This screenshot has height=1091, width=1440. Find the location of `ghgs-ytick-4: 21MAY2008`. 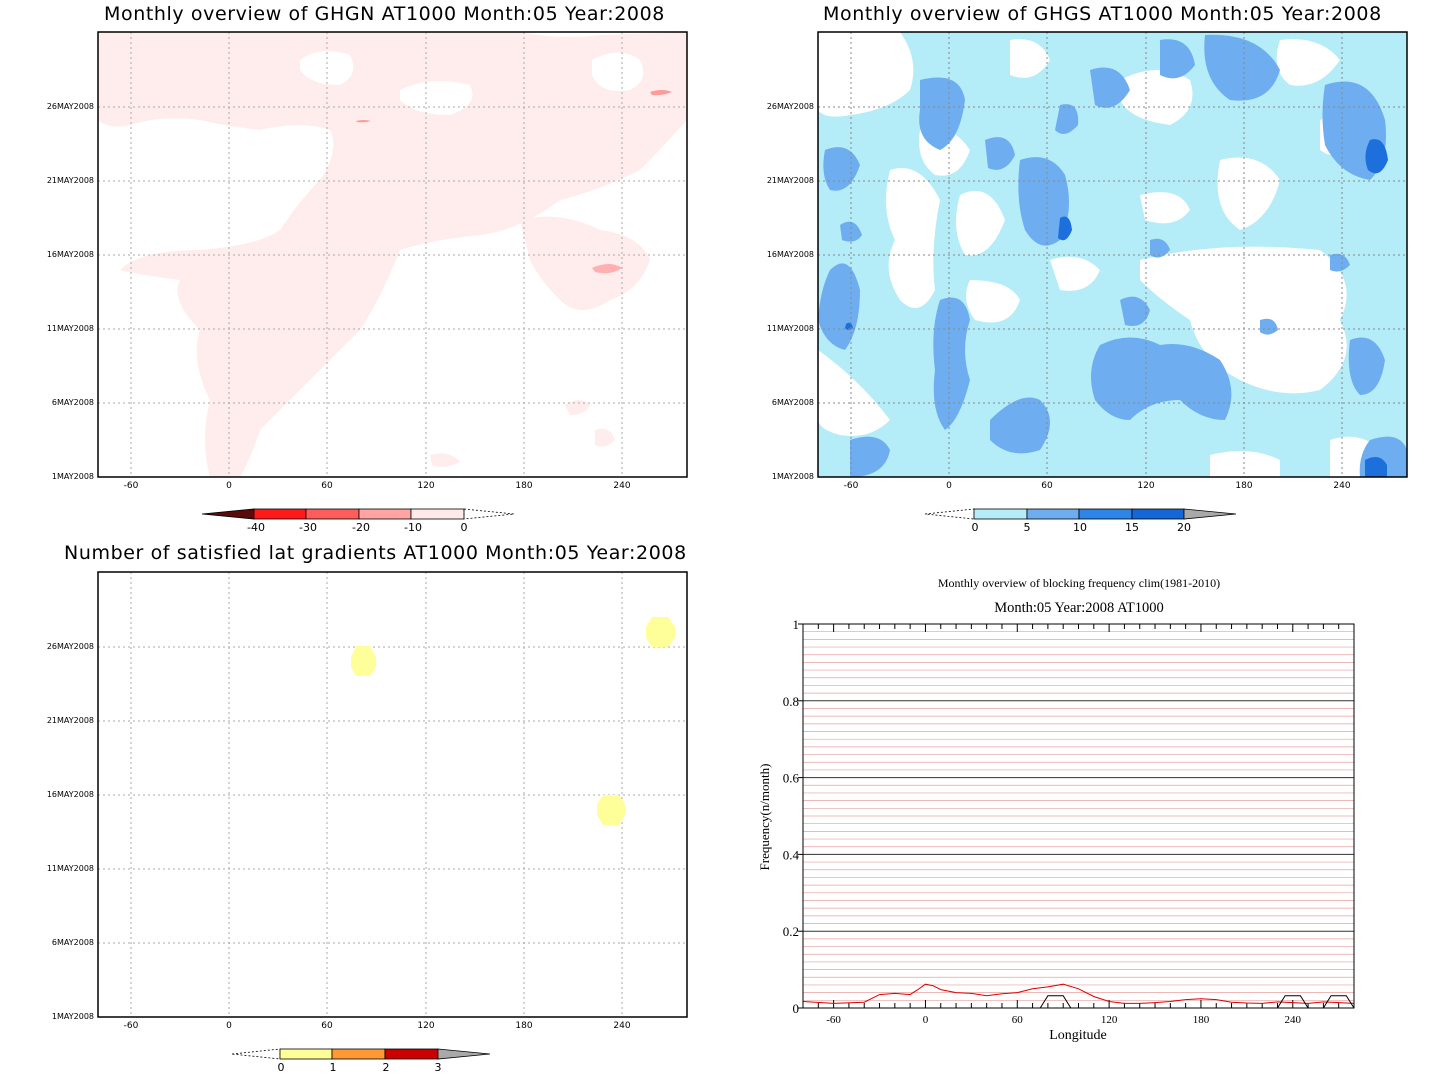

ghgs-ytick-4: 21MAY2008 is located at coordinates (790, 180).